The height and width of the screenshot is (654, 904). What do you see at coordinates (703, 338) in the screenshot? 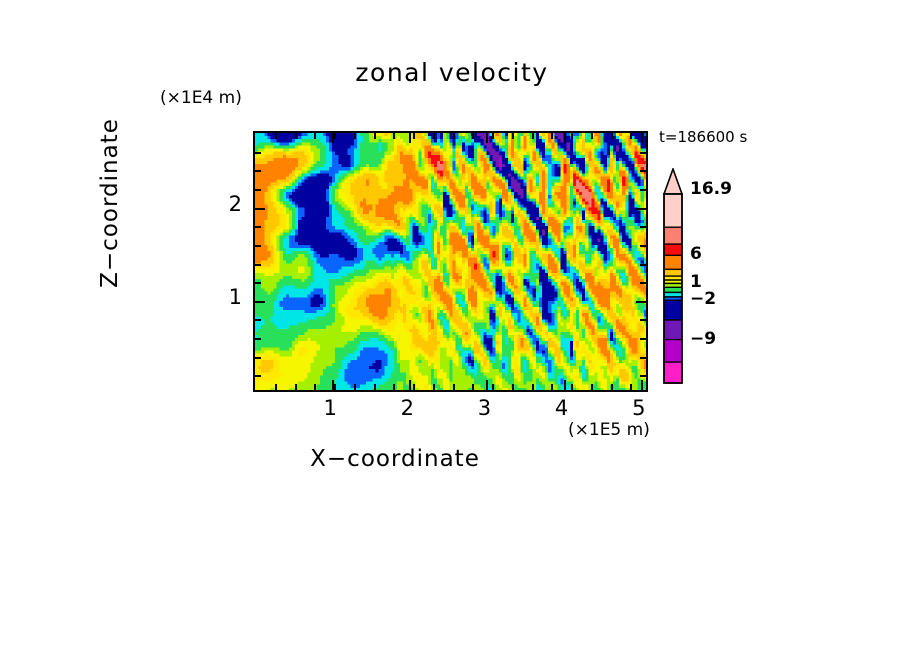
I see `colorbar-tick-label: −9` at bounding box center [703, 338].